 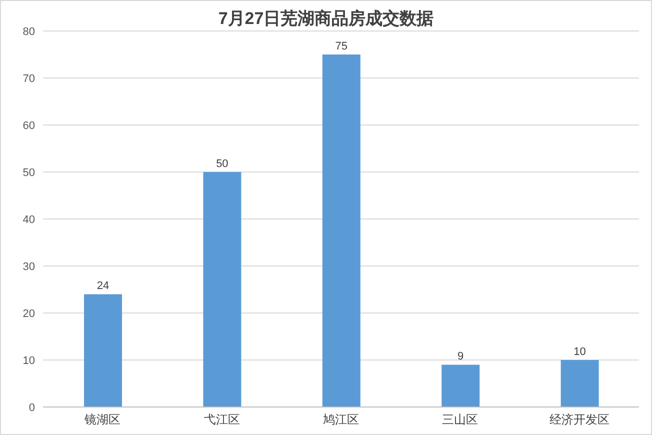 What do you see at coordinates (222, 419) in the screenshot?
I see `x-tick-label: 弋江区` at bounding box center [222, 419].